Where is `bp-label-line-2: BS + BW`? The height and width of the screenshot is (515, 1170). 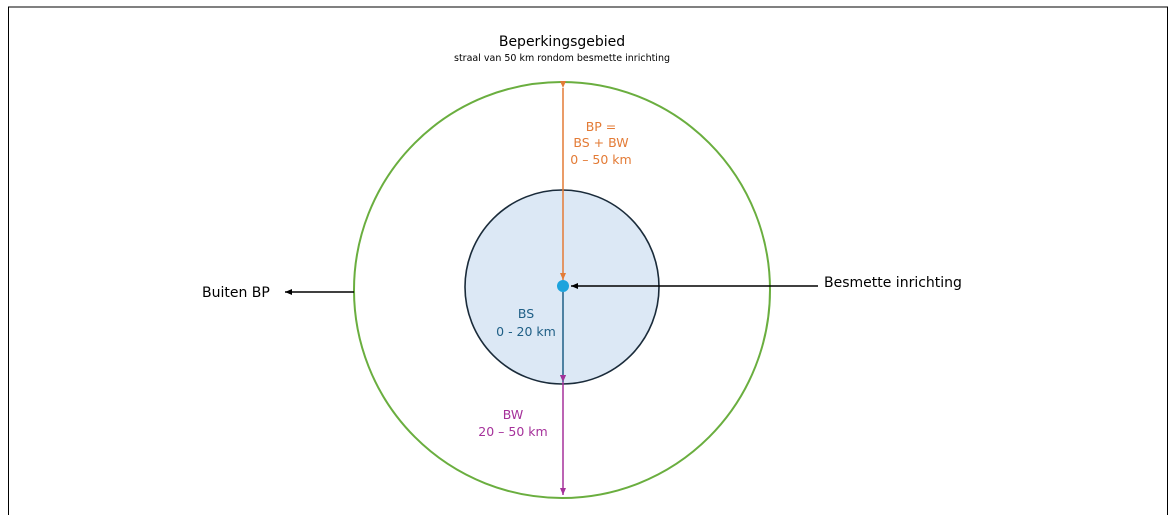
bp-label-line-2: BS + BW is located at coordinates (600, 142).